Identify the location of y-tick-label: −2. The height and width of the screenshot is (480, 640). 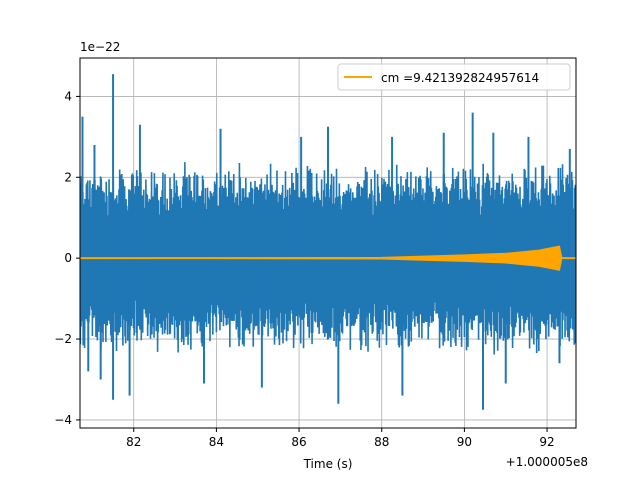
(63, 339).